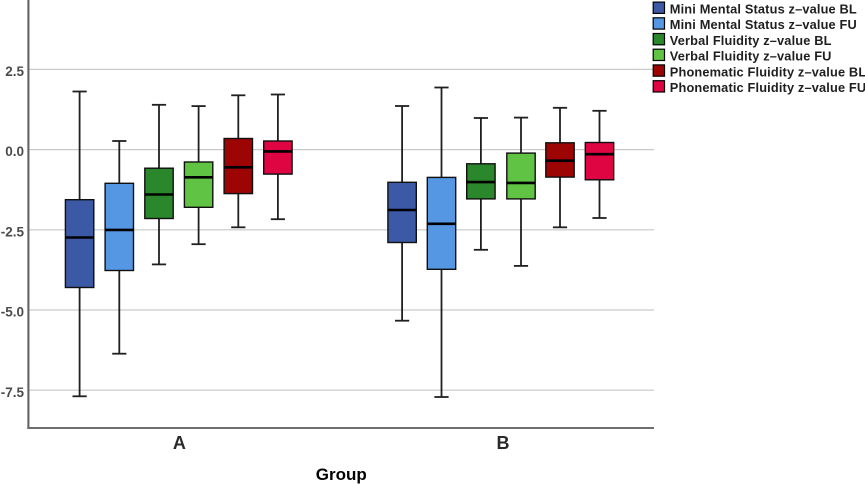 The width and height of the screenshot is (865, 484). I want to click on svg-text: Mini Mental Status z–value BL, so click(763, 9).